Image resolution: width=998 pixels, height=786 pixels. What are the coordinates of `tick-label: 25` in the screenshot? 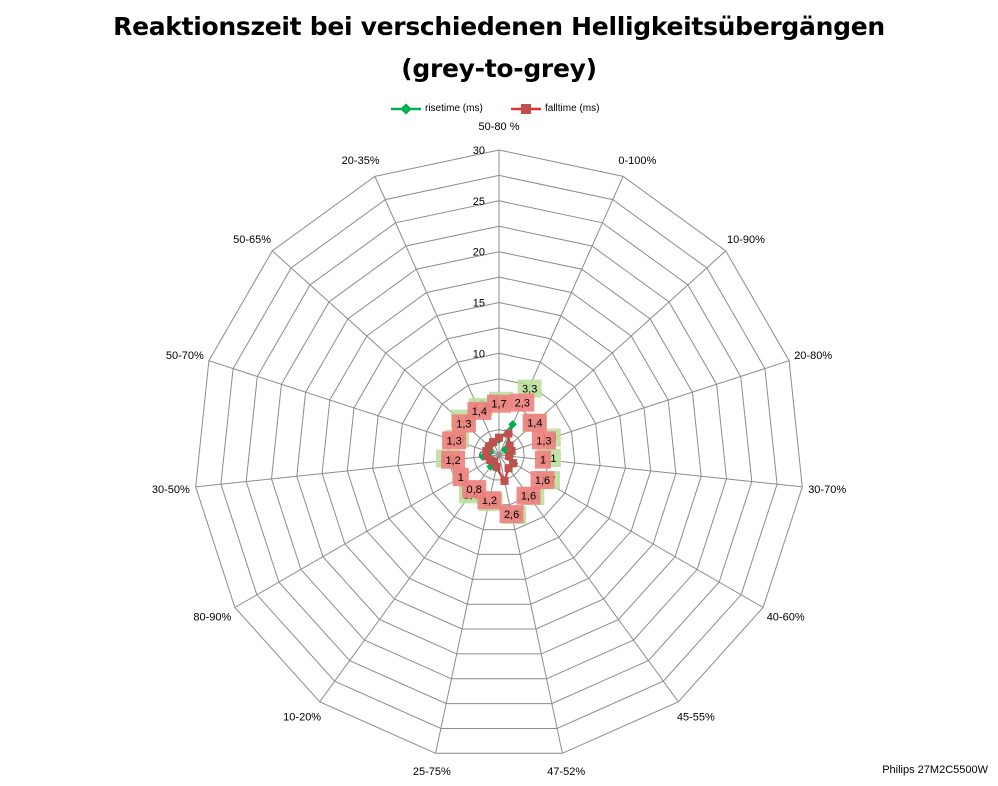 It's located at (479, 202).